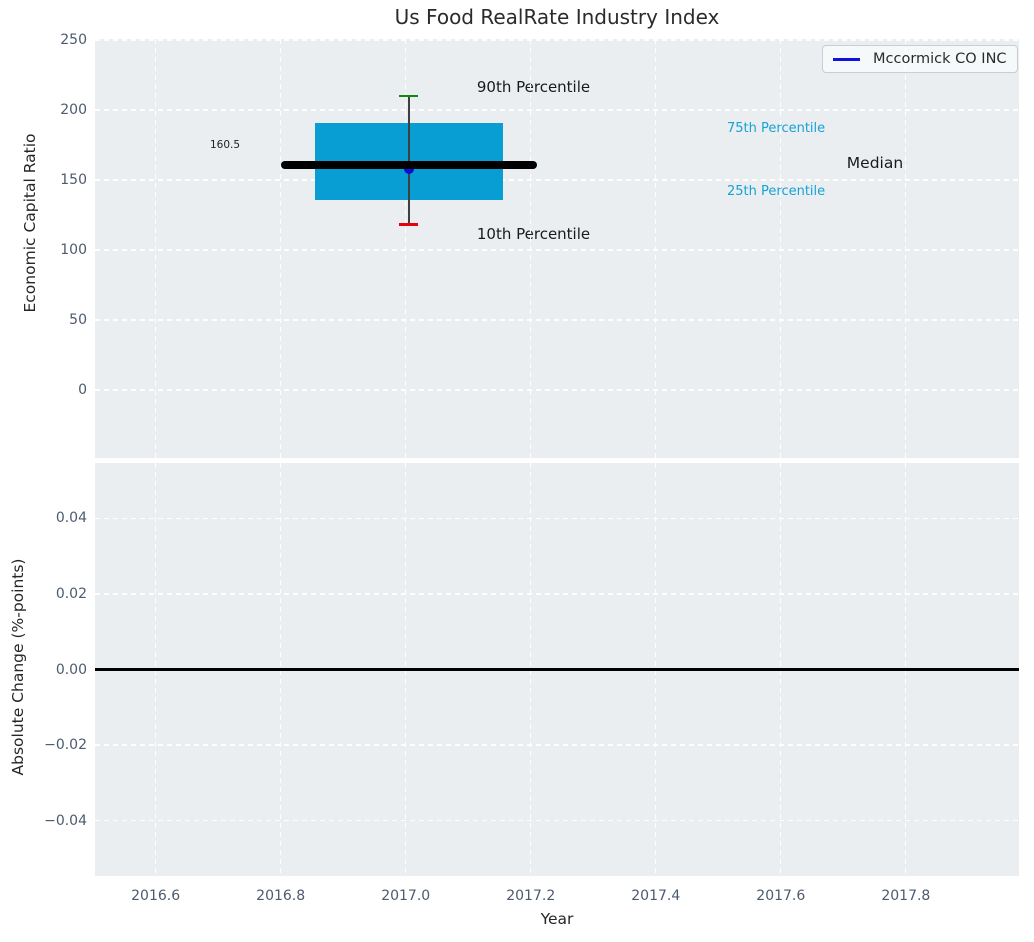  I want to click on y-tick-label: 0.02, so click(71, 593).